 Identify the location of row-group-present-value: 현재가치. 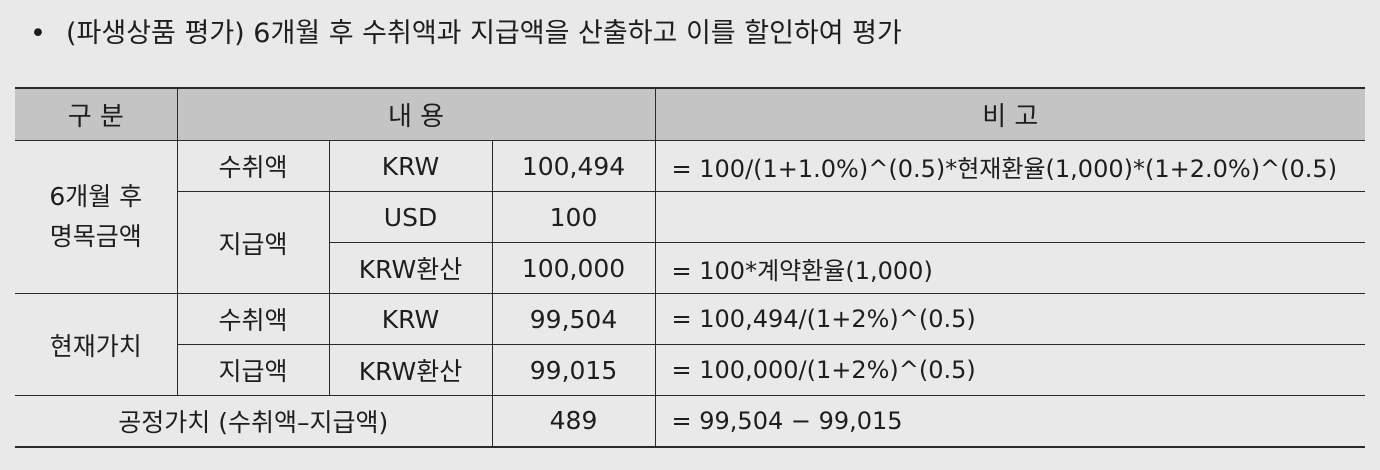
(96, 344).